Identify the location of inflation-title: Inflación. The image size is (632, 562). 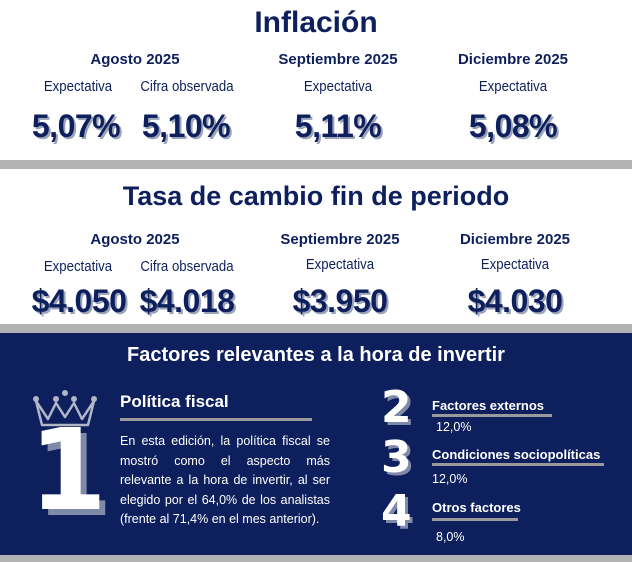
(316, 22).